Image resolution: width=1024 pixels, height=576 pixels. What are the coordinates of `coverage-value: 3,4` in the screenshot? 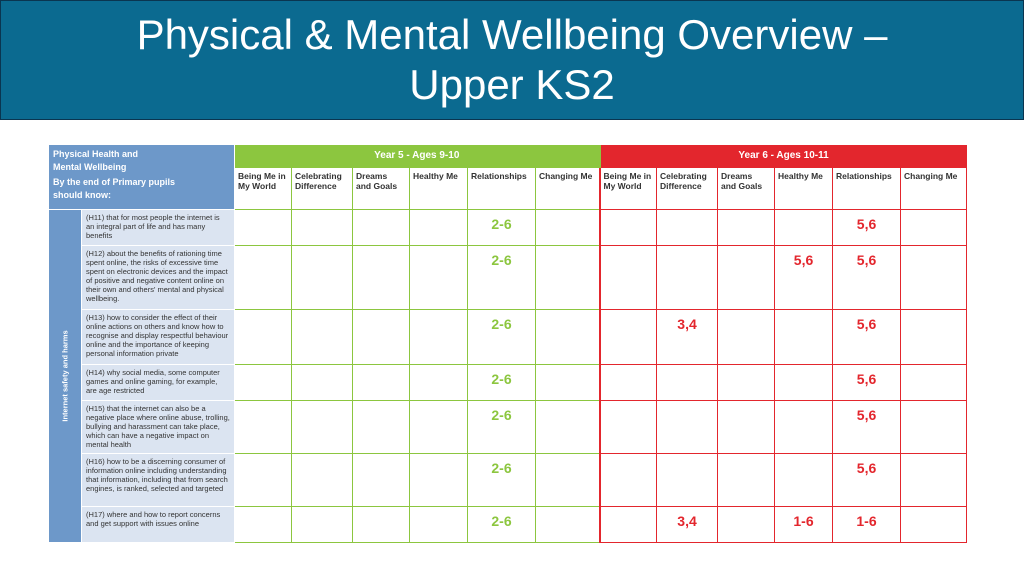 It's located at (687, 521).